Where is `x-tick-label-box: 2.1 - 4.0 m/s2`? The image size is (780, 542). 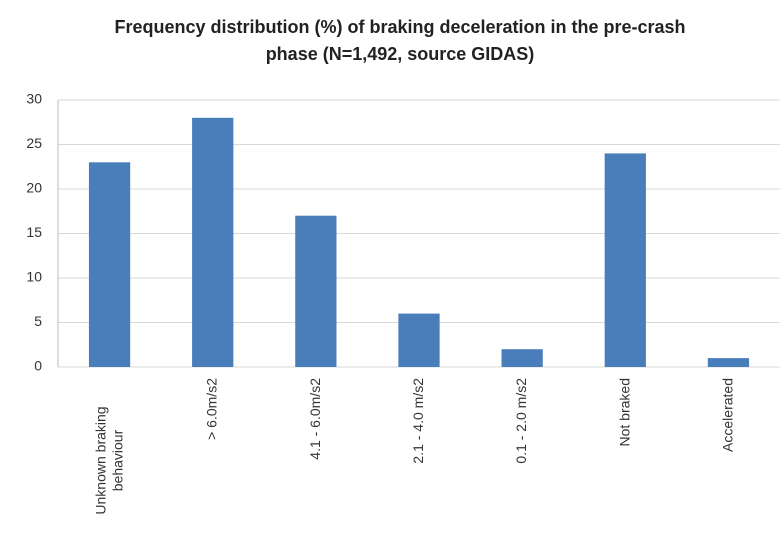
x-tick-label-box: 2.1 - 4.0 m/s2 is located at coordinates (418, 421).